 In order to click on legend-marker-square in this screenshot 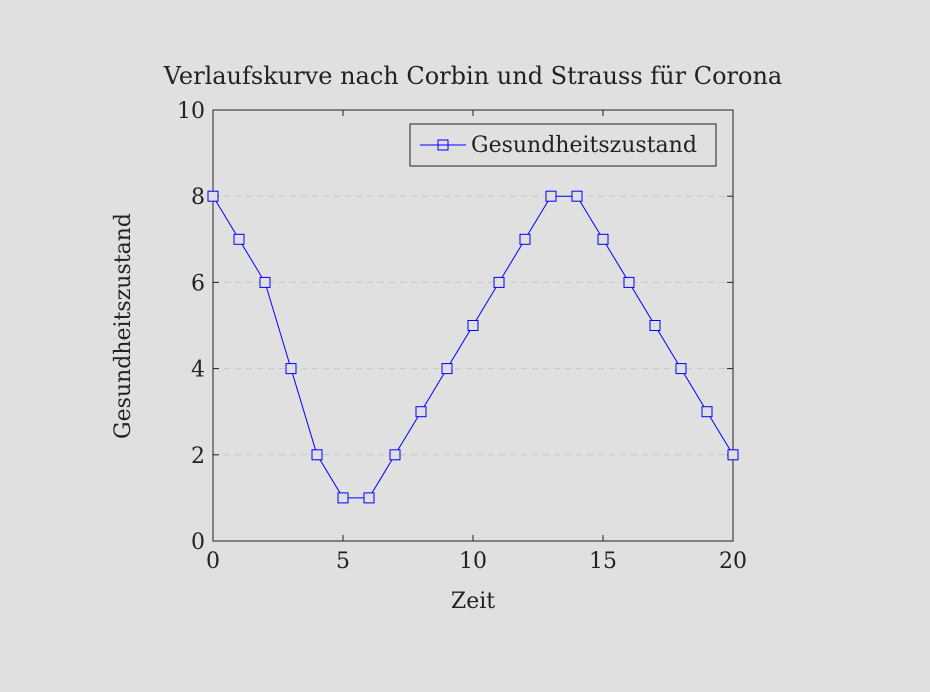, I will do `click(443, 145)`.